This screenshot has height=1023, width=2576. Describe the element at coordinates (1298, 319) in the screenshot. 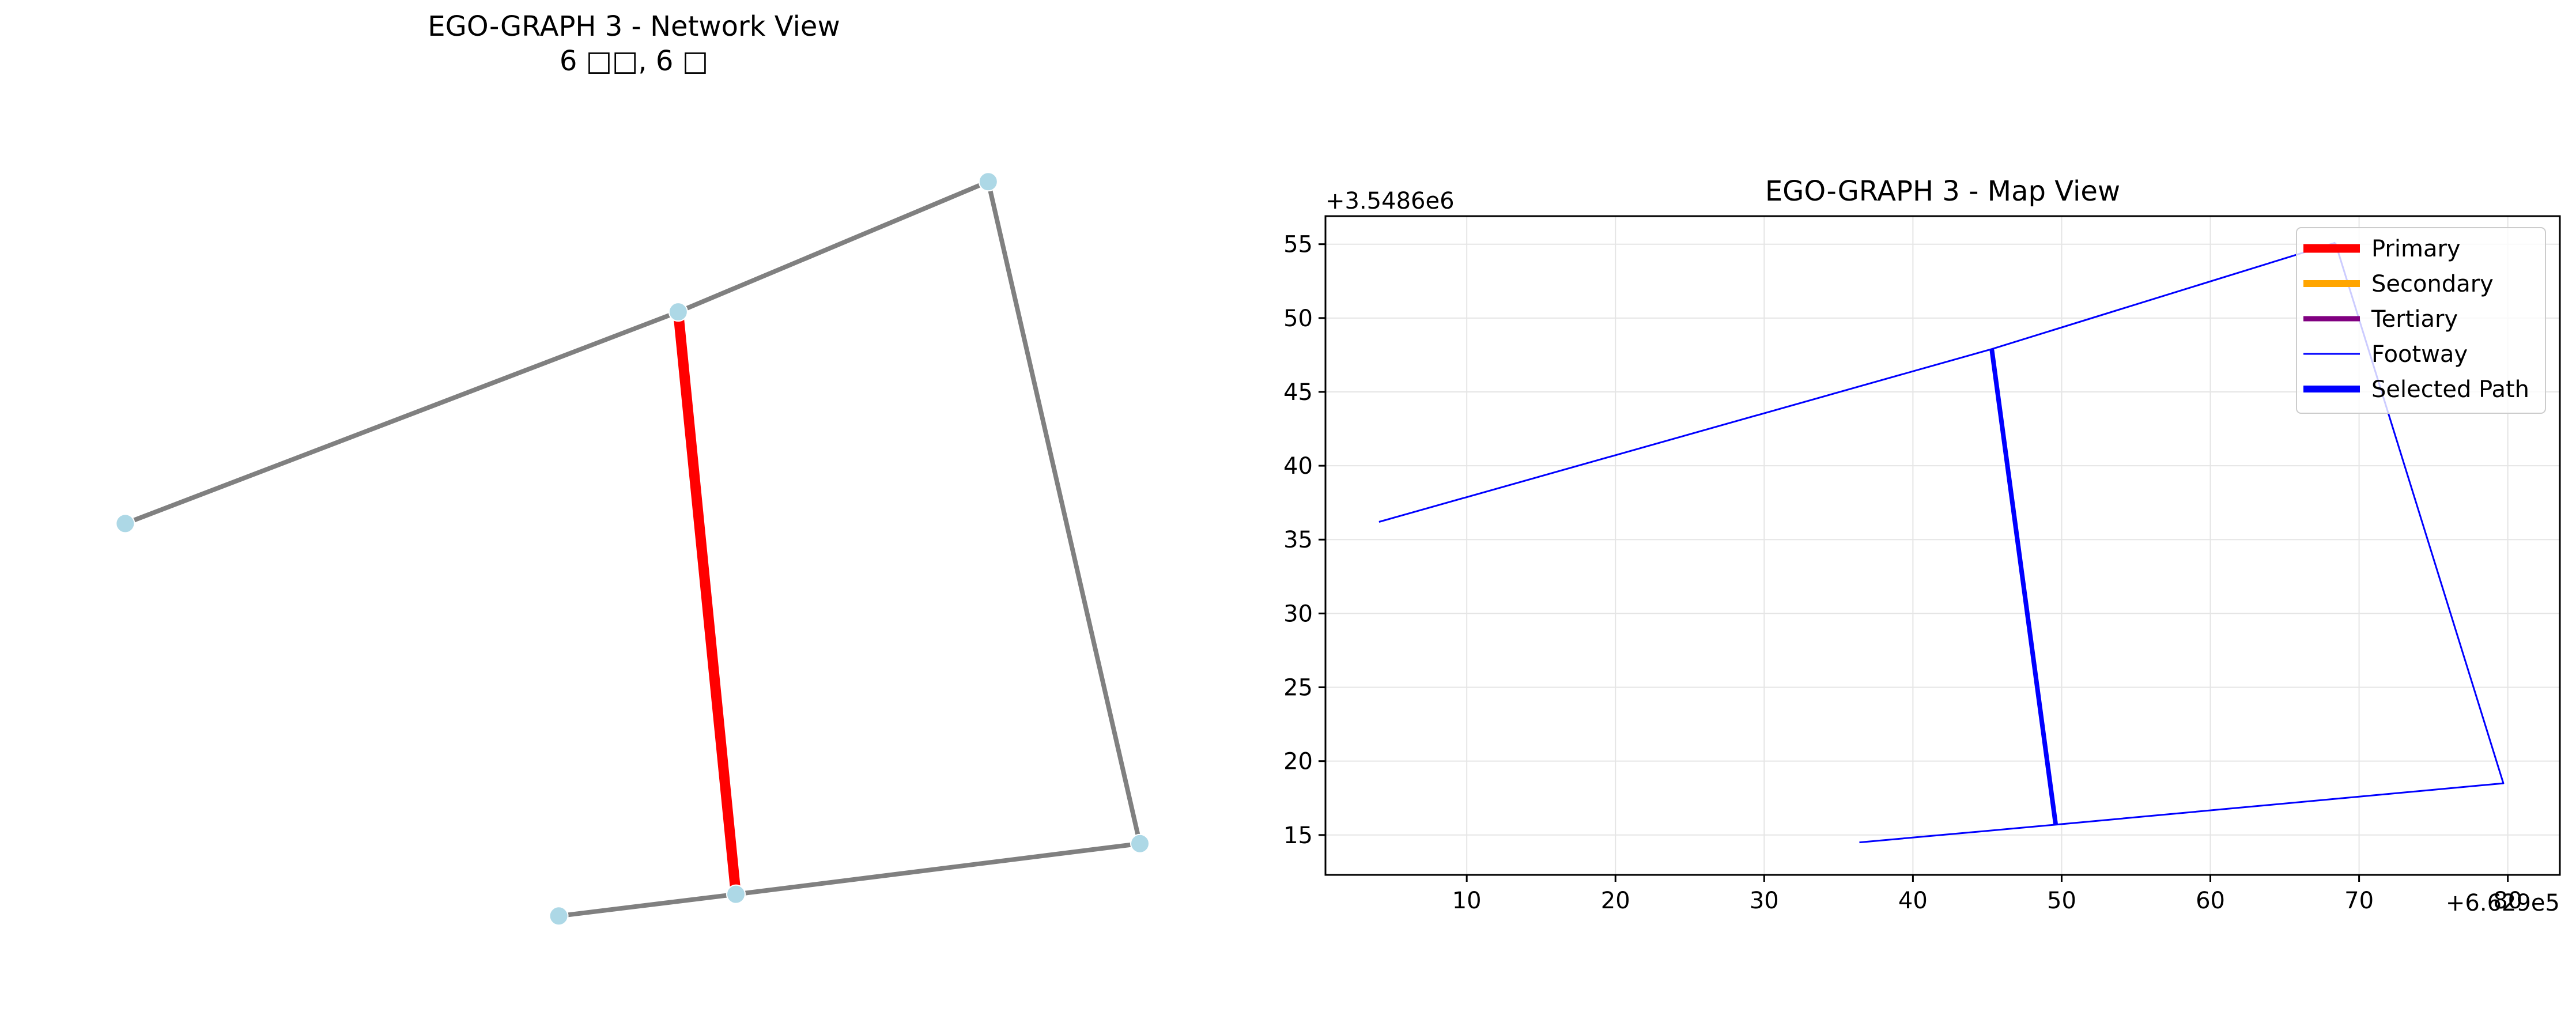

I see `y-tick-label: 50` at that location.